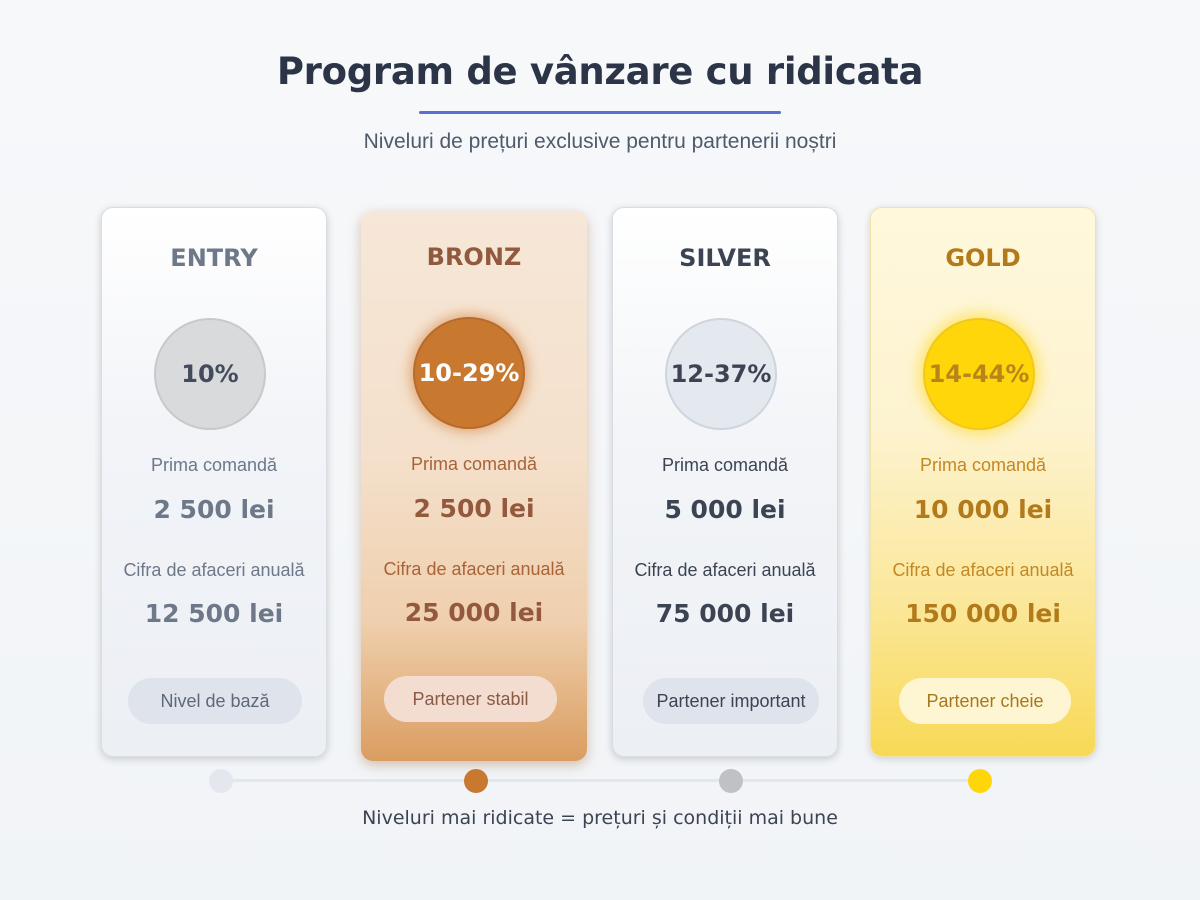 The width and height of the screenshot is (1200, 900). Describe the element at coordinates (601, 780) in the screenshot. I see `tier-progress-line` at that location.